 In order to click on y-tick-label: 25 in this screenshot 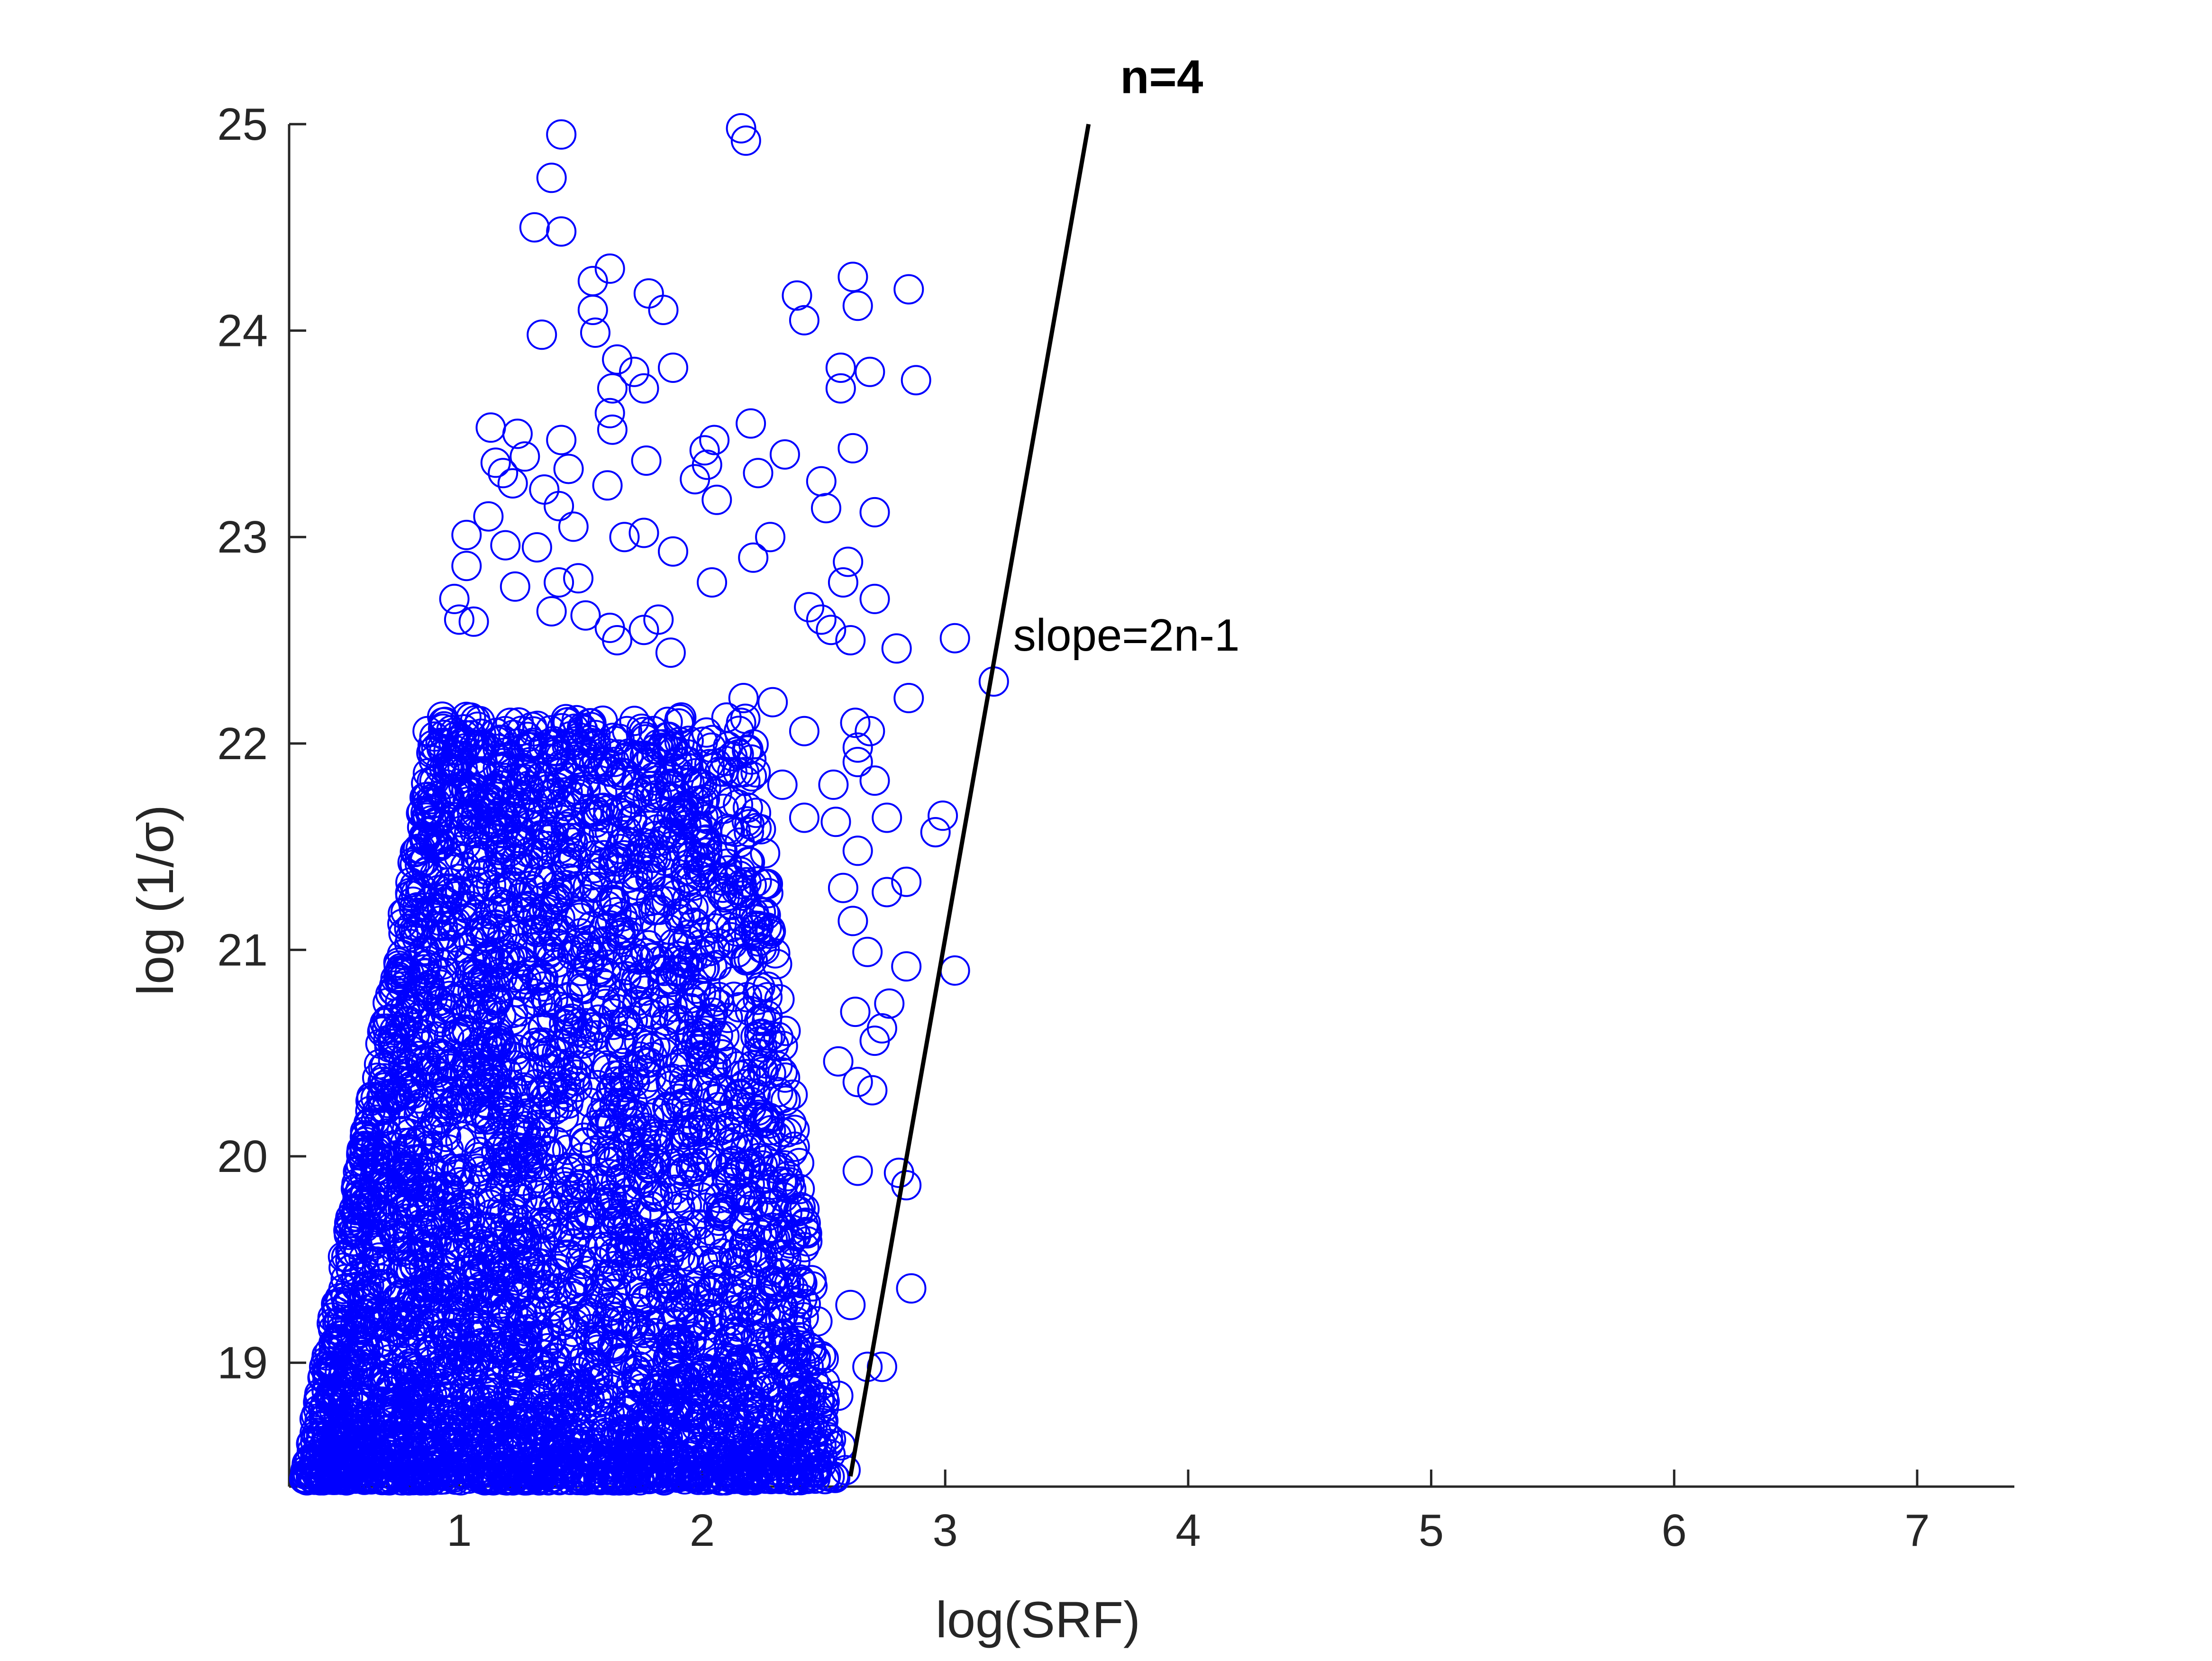, I will do `click(243, 124)`.